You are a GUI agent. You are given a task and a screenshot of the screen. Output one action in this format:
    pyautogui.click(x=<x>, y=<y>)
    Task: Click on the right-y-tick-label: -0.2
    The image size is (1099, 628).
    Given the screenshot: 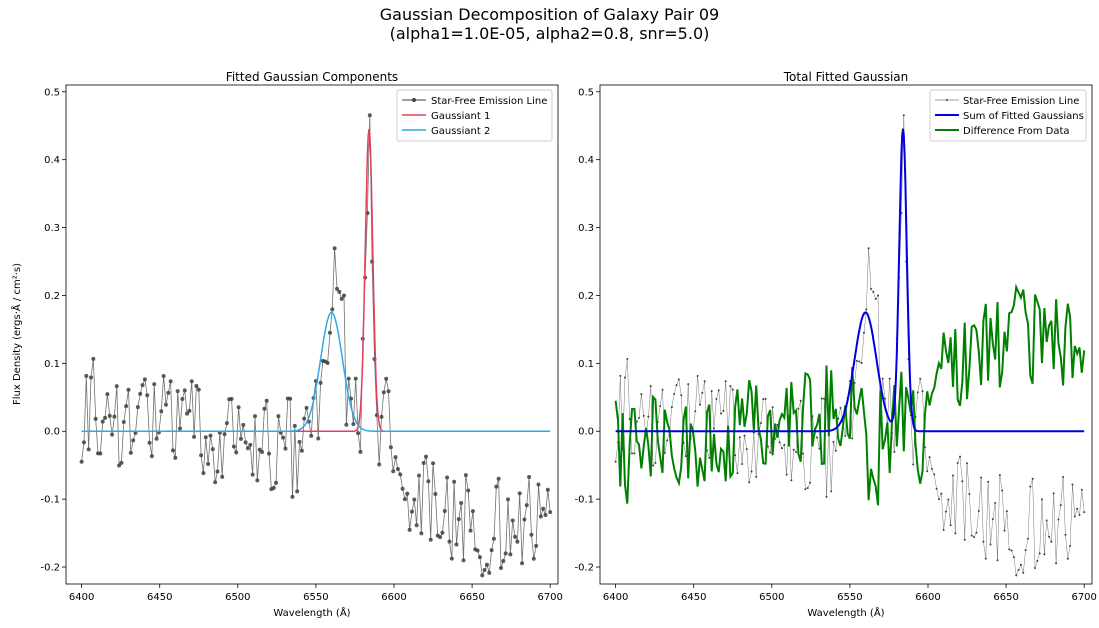 What is the action you would take?
    pyautogui.click(x=584, y=568)
    